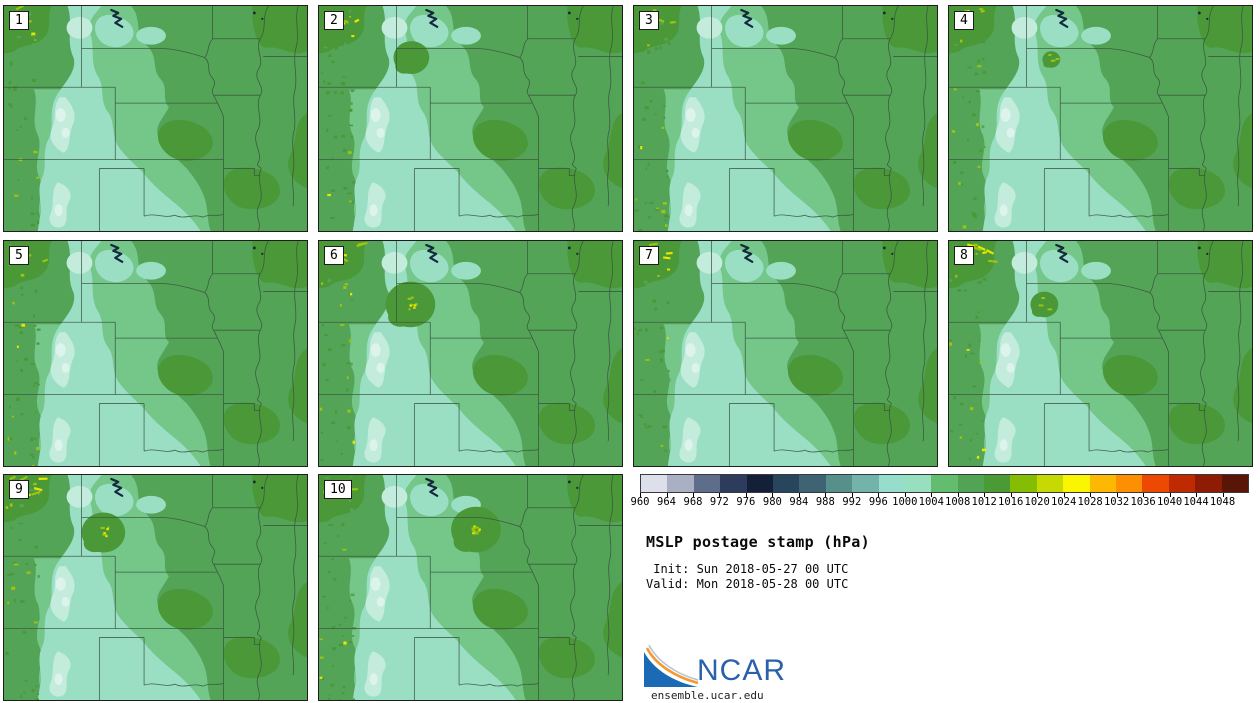  I want to click on colorbar-tick-label: 1048, so click(1222, 502).